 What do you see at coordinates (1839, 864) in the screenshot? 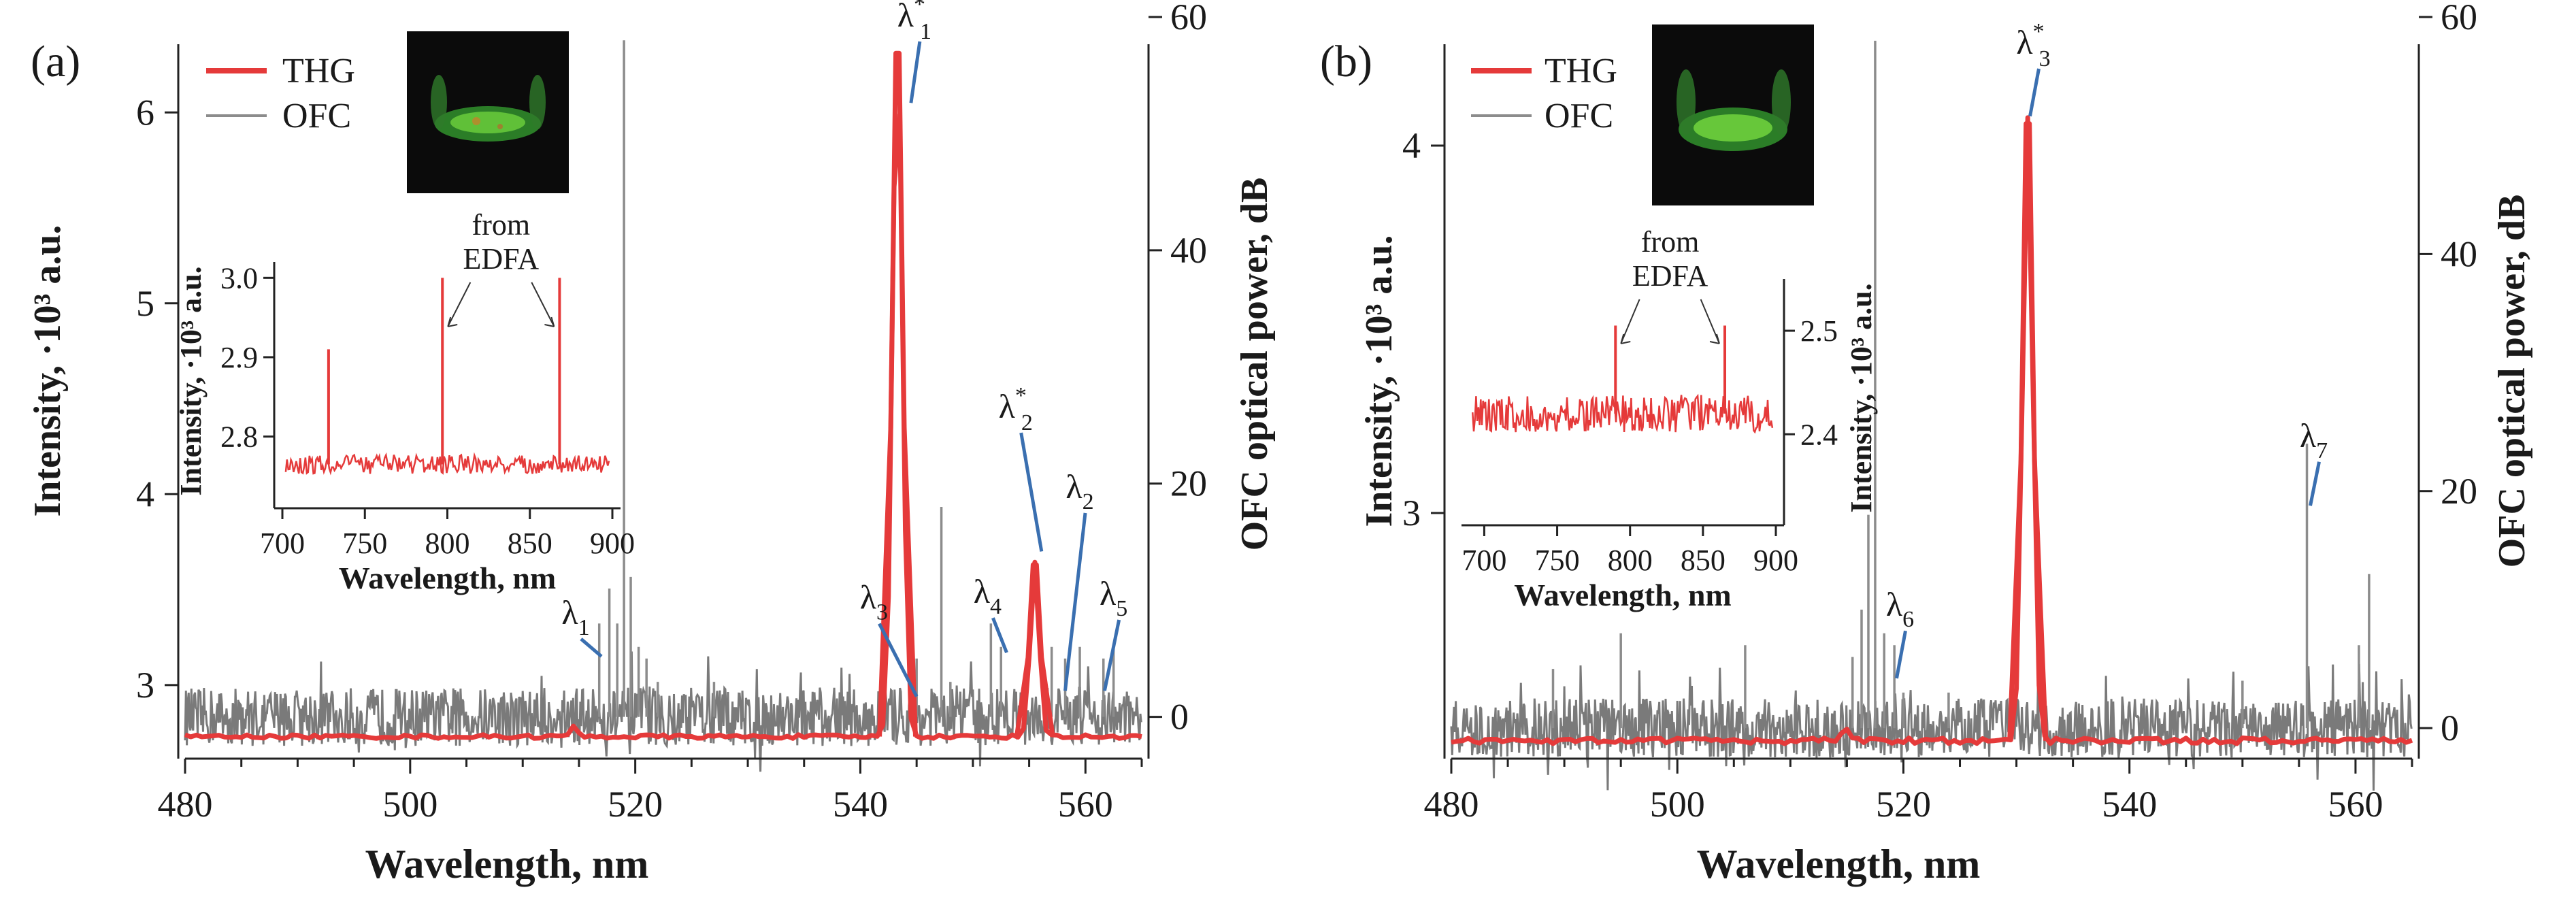
I see `x-axis-title-b: Wavelength, nm` at bounding box center [1839, 864].